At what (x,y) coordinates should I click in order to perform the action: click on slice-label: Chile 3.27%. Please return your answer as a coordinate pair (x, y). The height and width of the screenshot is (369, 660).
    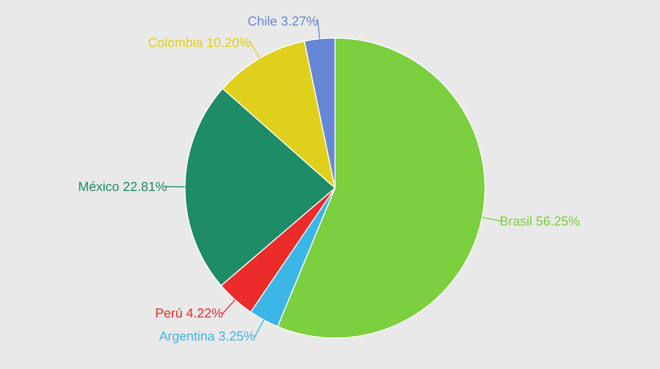
    Looking at the image, I should click on (283, 20).